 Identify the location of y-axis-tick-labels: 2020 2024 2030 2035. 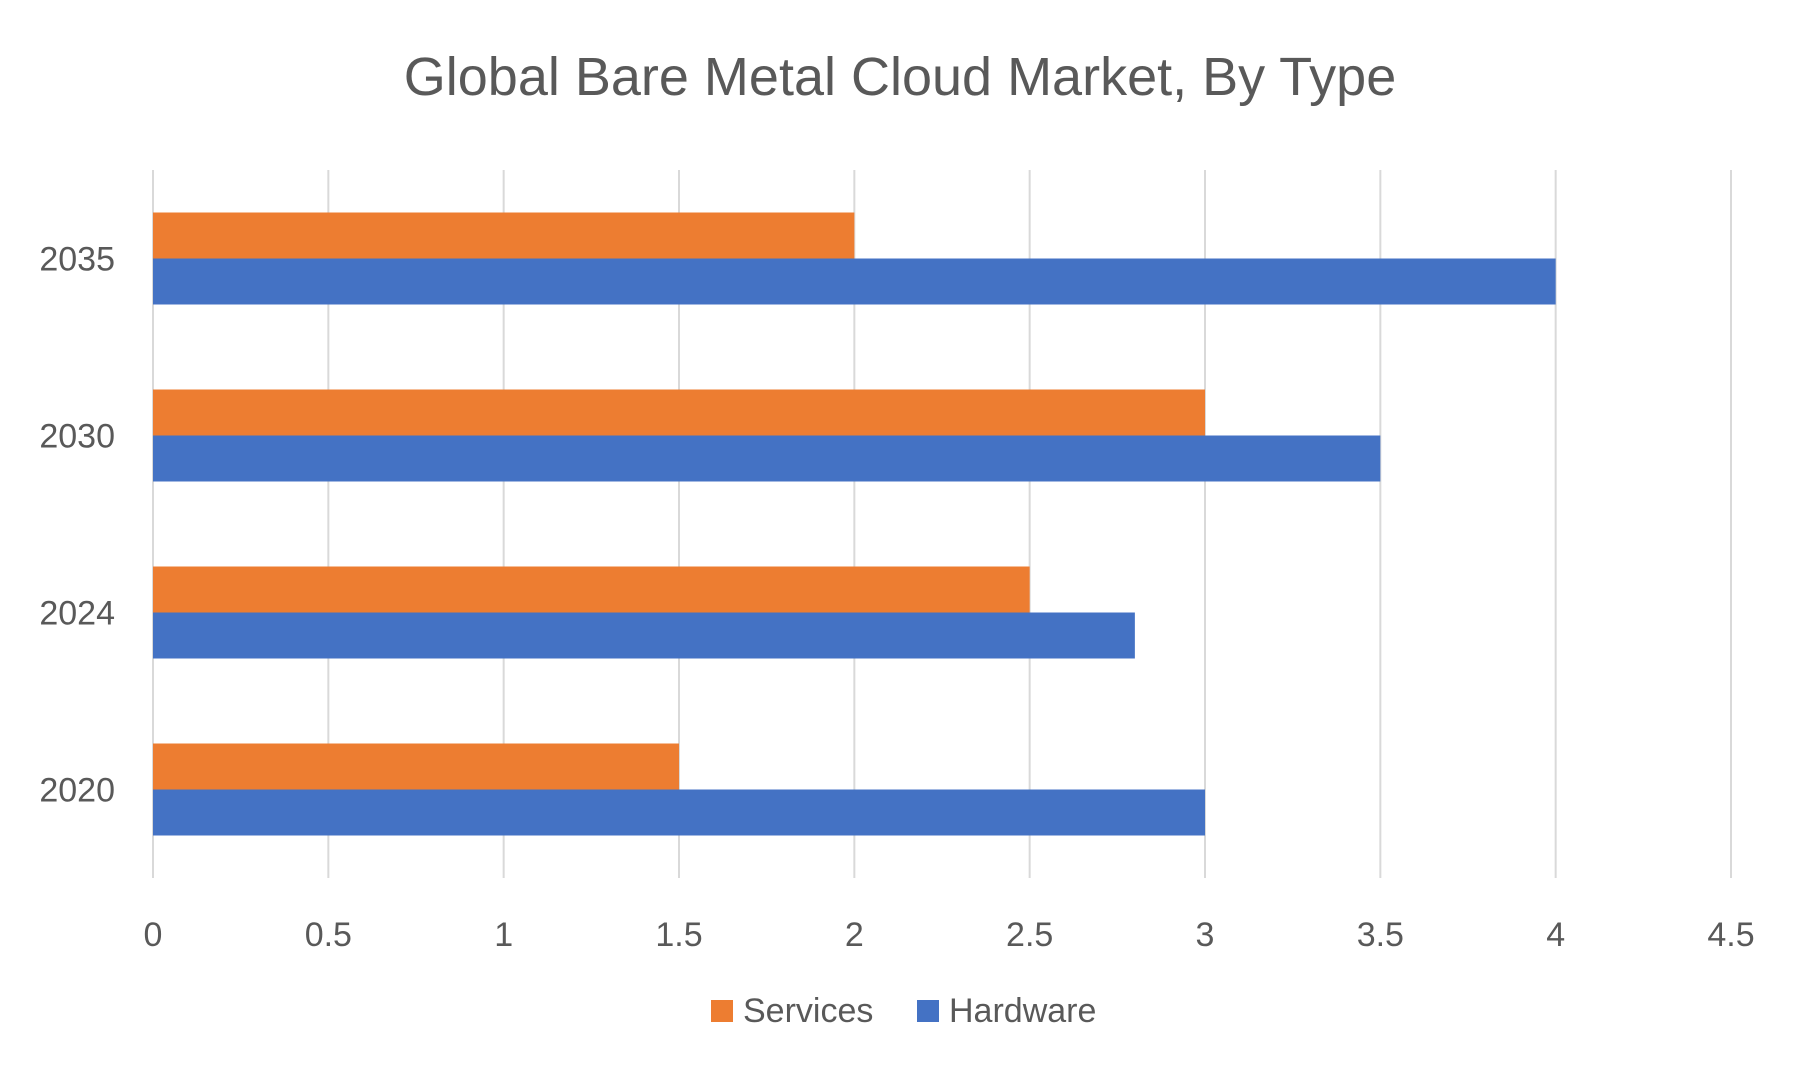
(77, 525).